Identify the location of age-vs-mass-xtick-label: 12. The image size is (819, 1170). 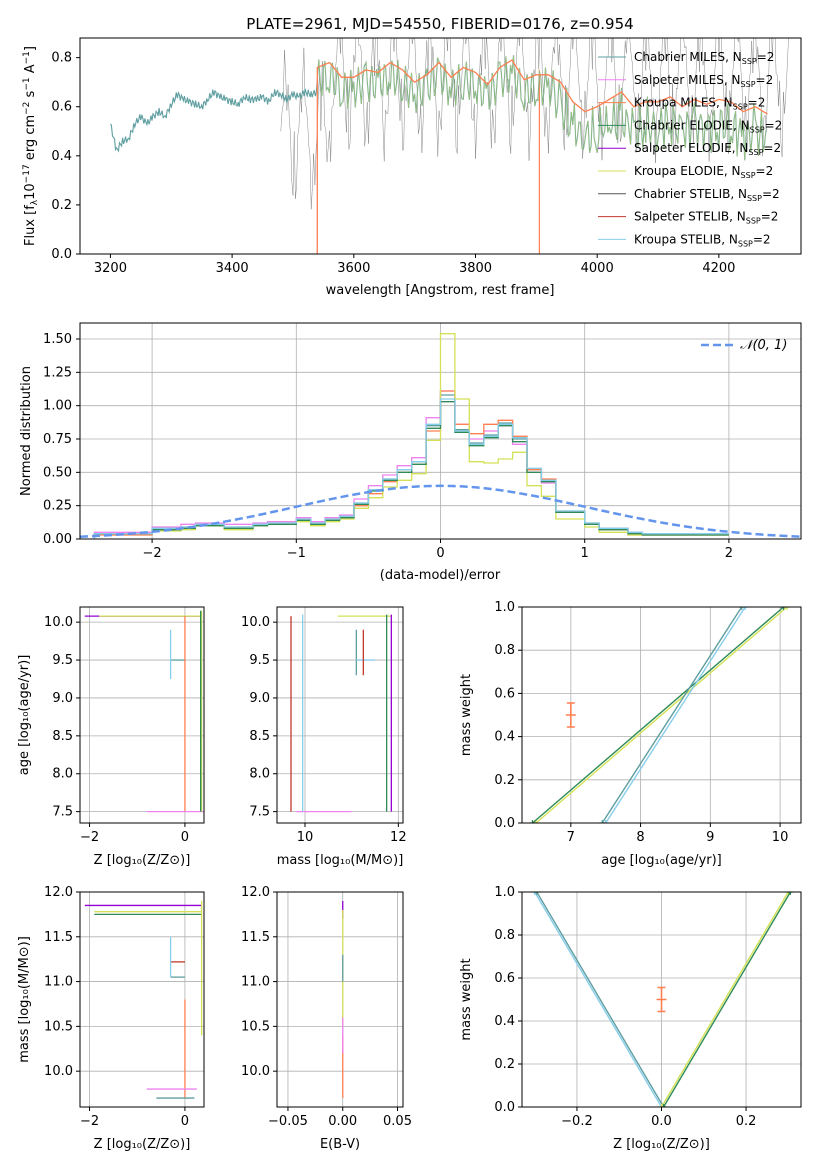
(398, 837).